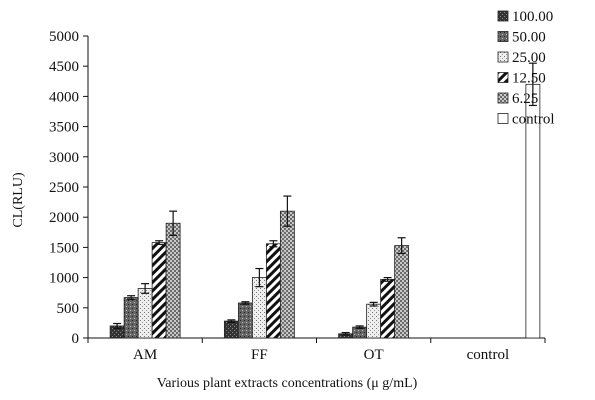  I want to click on legend-label: 12.50, so click(529, 79).